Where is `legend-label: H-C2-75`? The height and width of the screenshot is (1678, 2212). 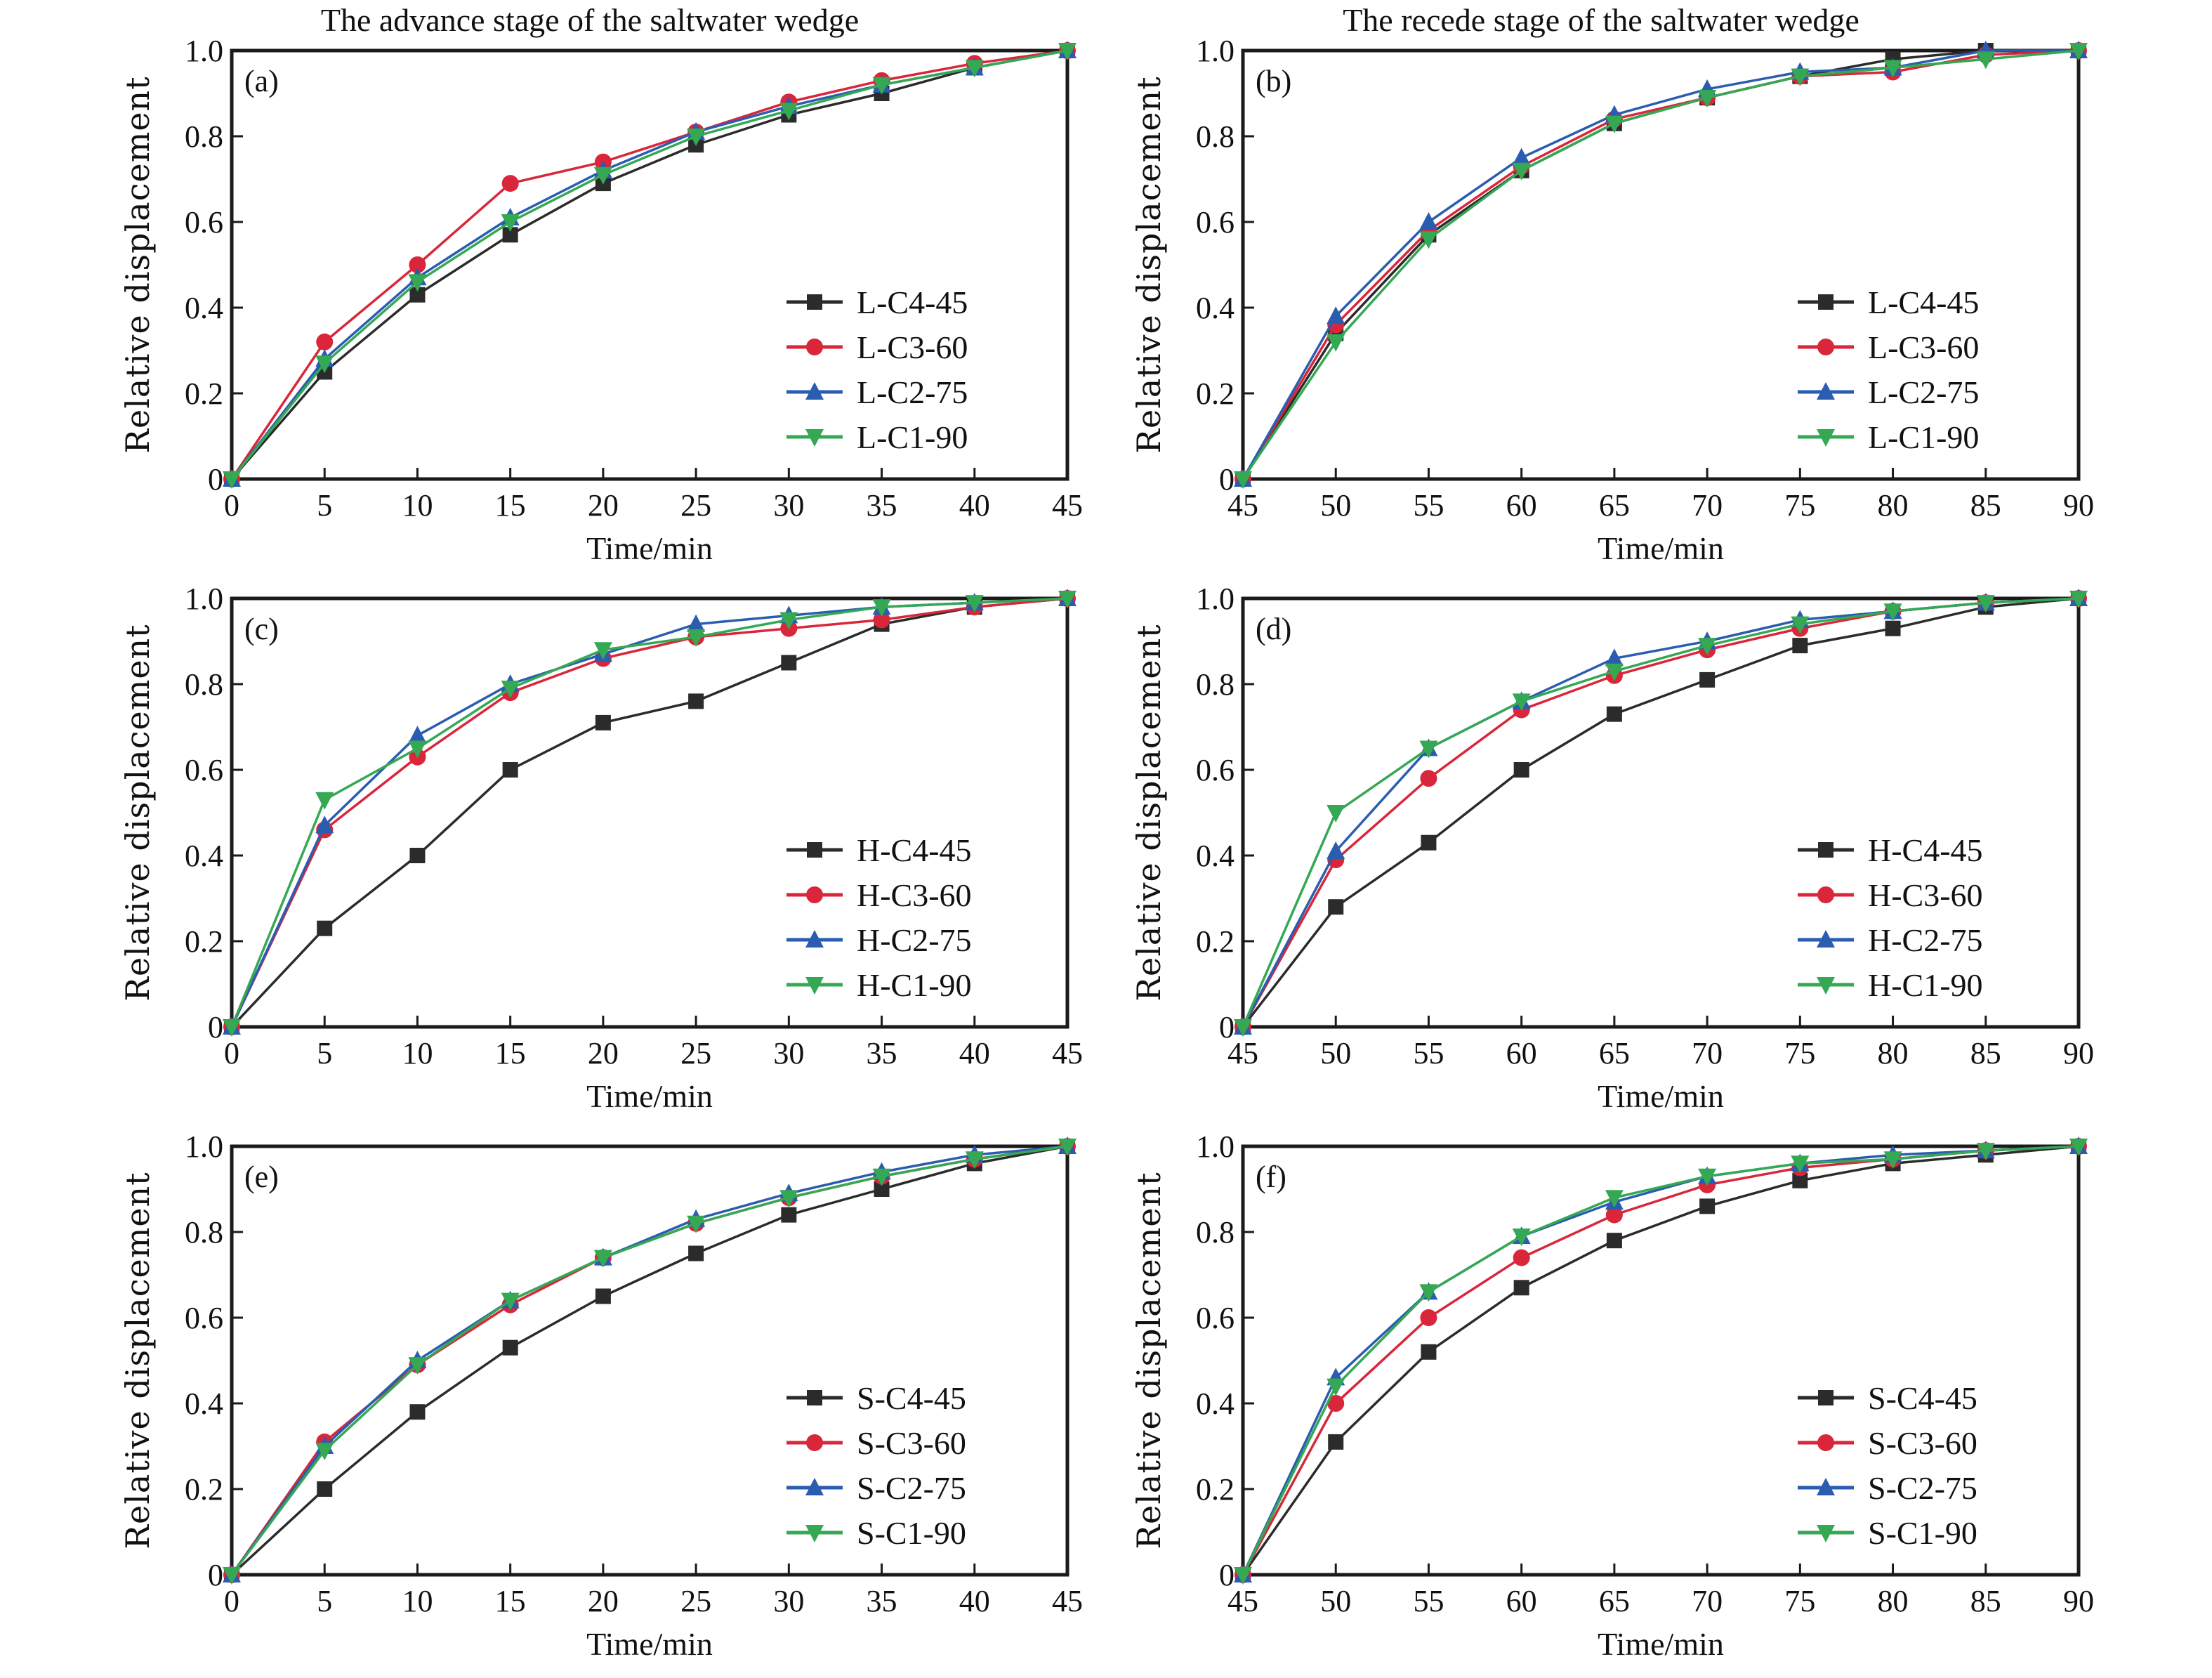
legend-label: H-C2-75 is located at coordinates (915, 940).